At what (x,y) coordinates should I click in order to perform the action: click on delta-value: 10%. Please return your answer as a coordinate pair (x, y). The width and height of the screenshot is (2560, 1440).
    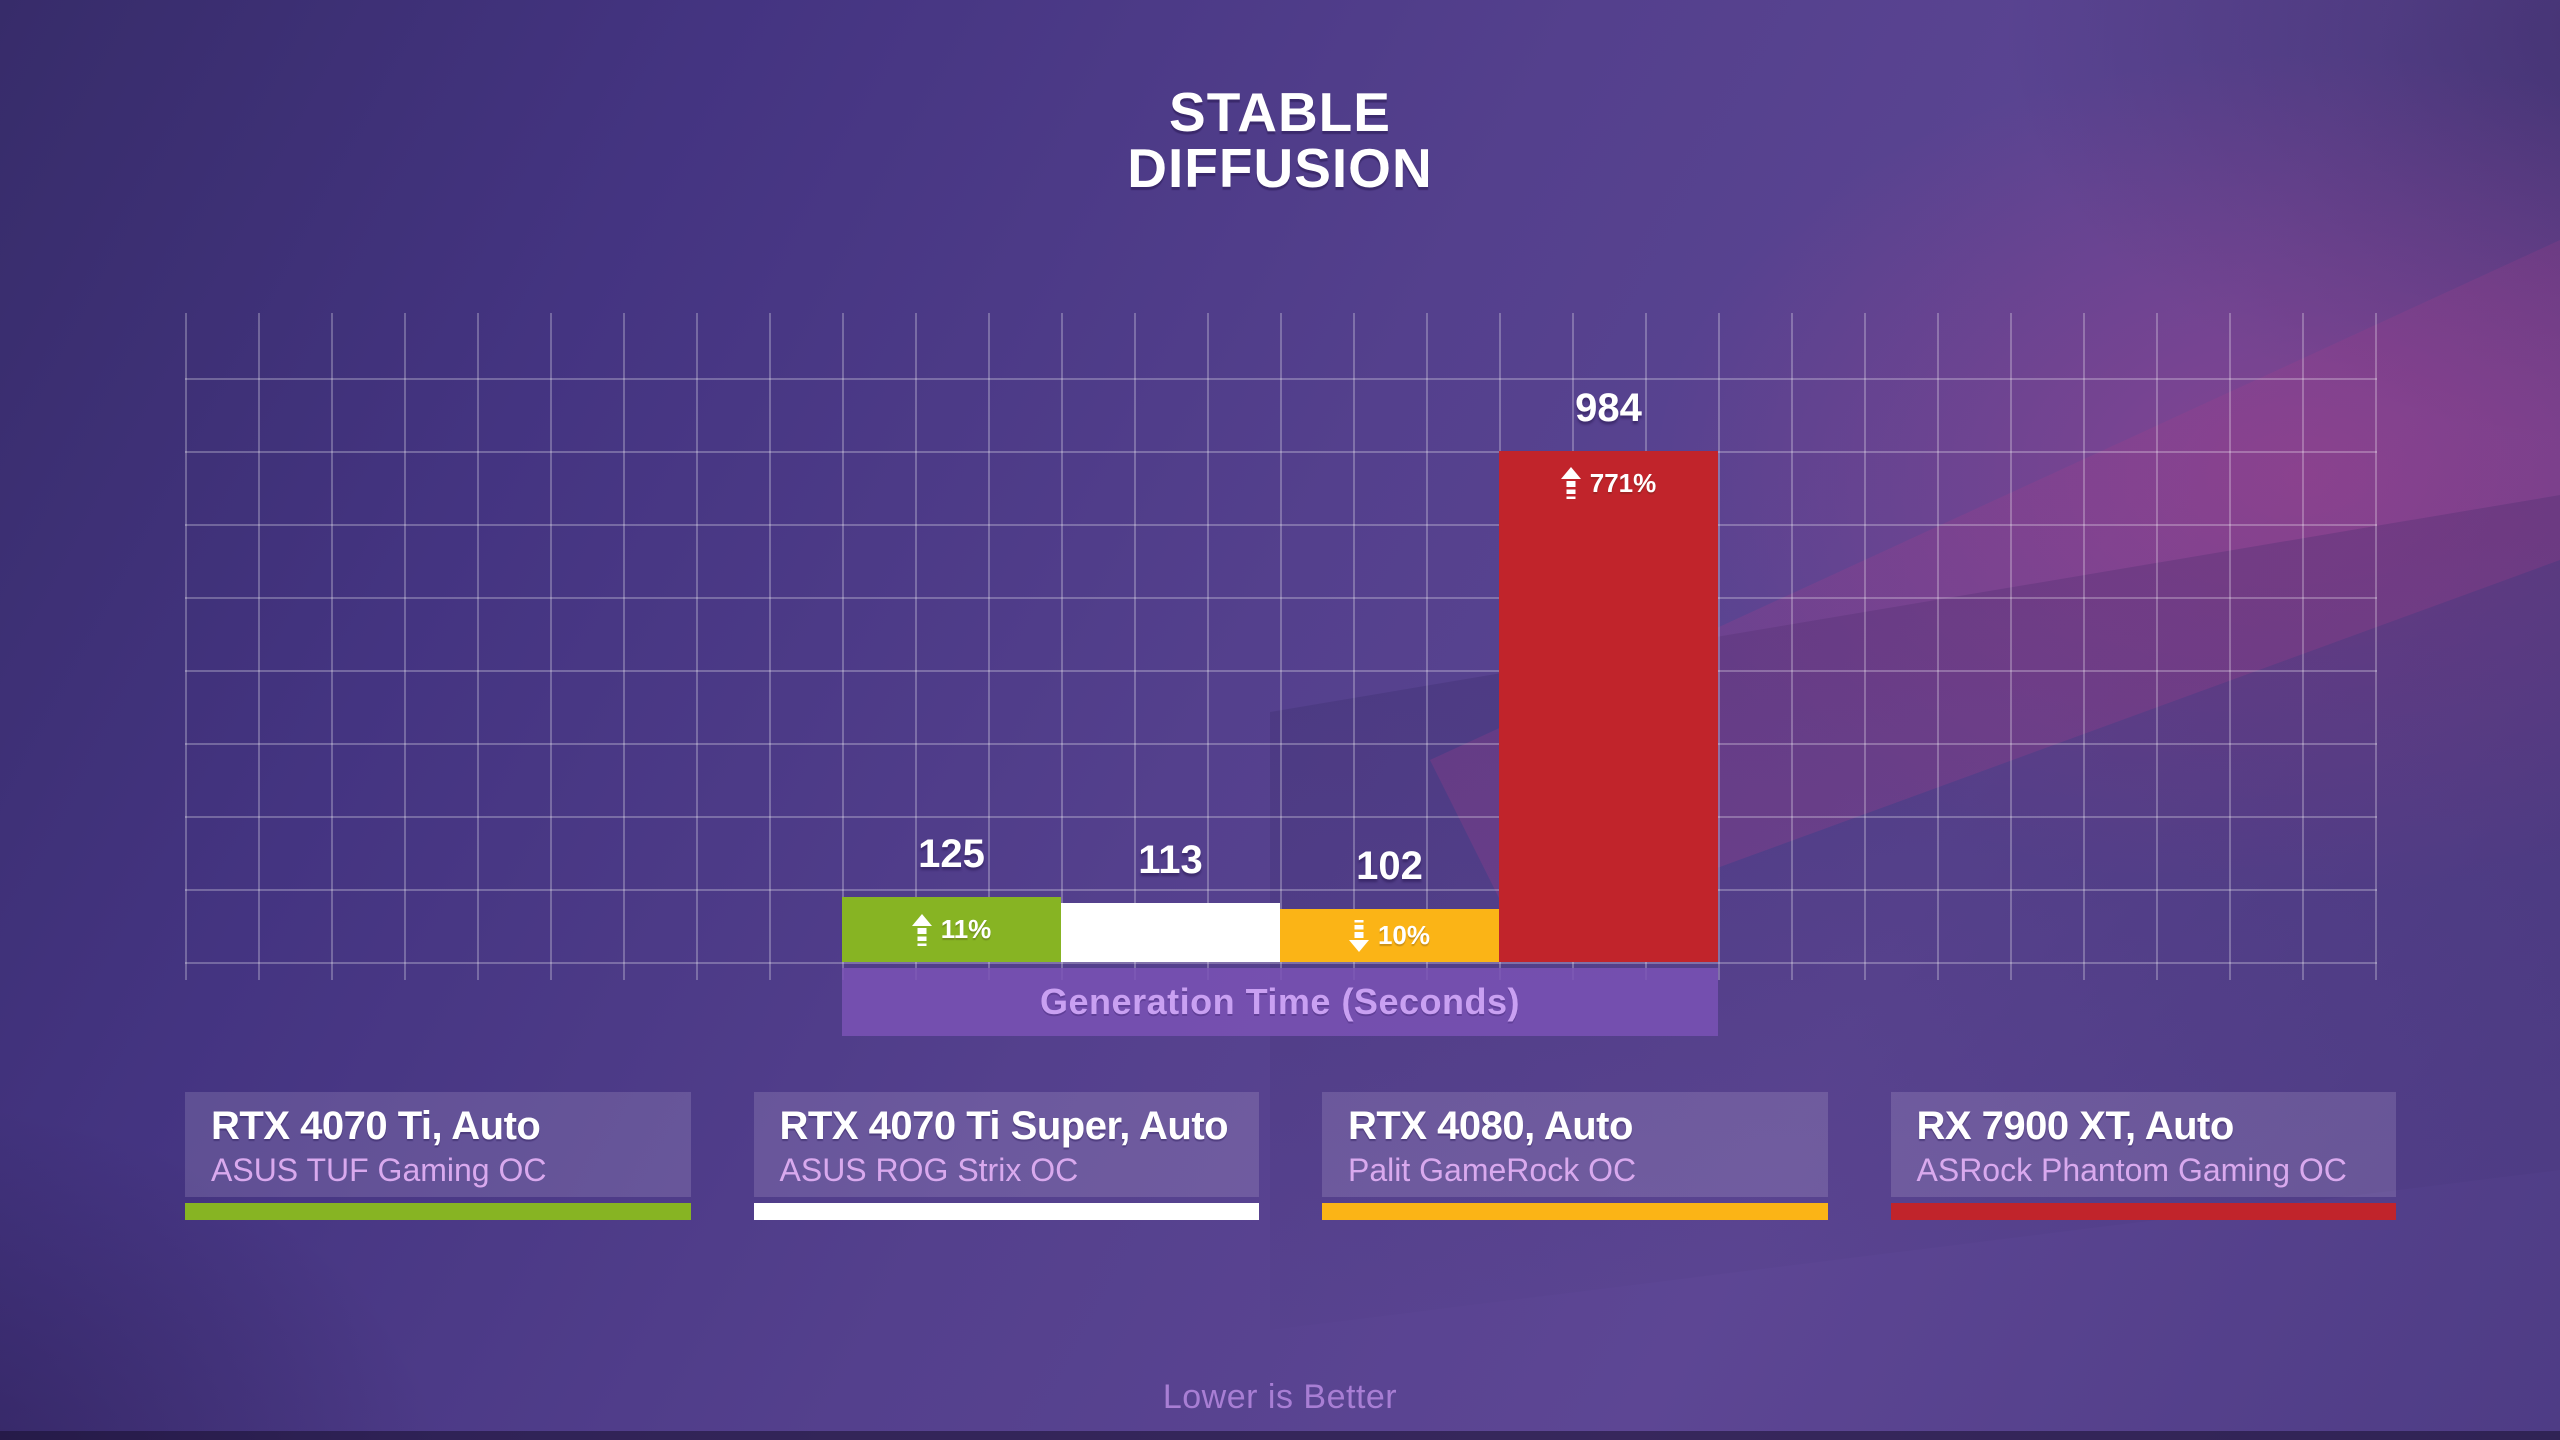
    Looking at the image, I should click on (1404, 935).